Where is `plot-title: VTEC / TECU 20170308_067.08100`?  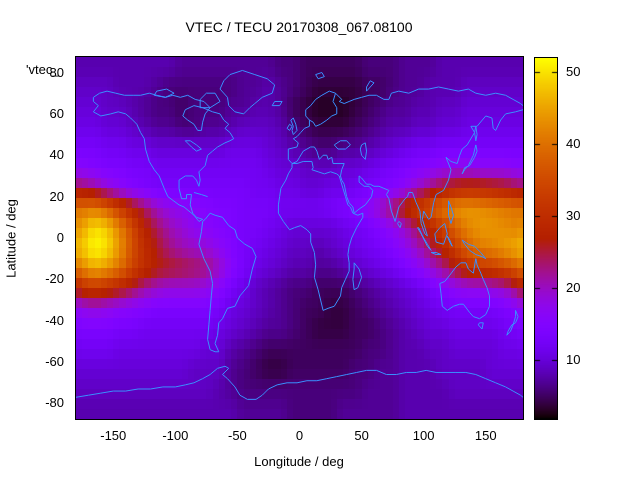
plot-title: VTEC / TECU 20170308_067.08100 is located at coordinates (299, 27).